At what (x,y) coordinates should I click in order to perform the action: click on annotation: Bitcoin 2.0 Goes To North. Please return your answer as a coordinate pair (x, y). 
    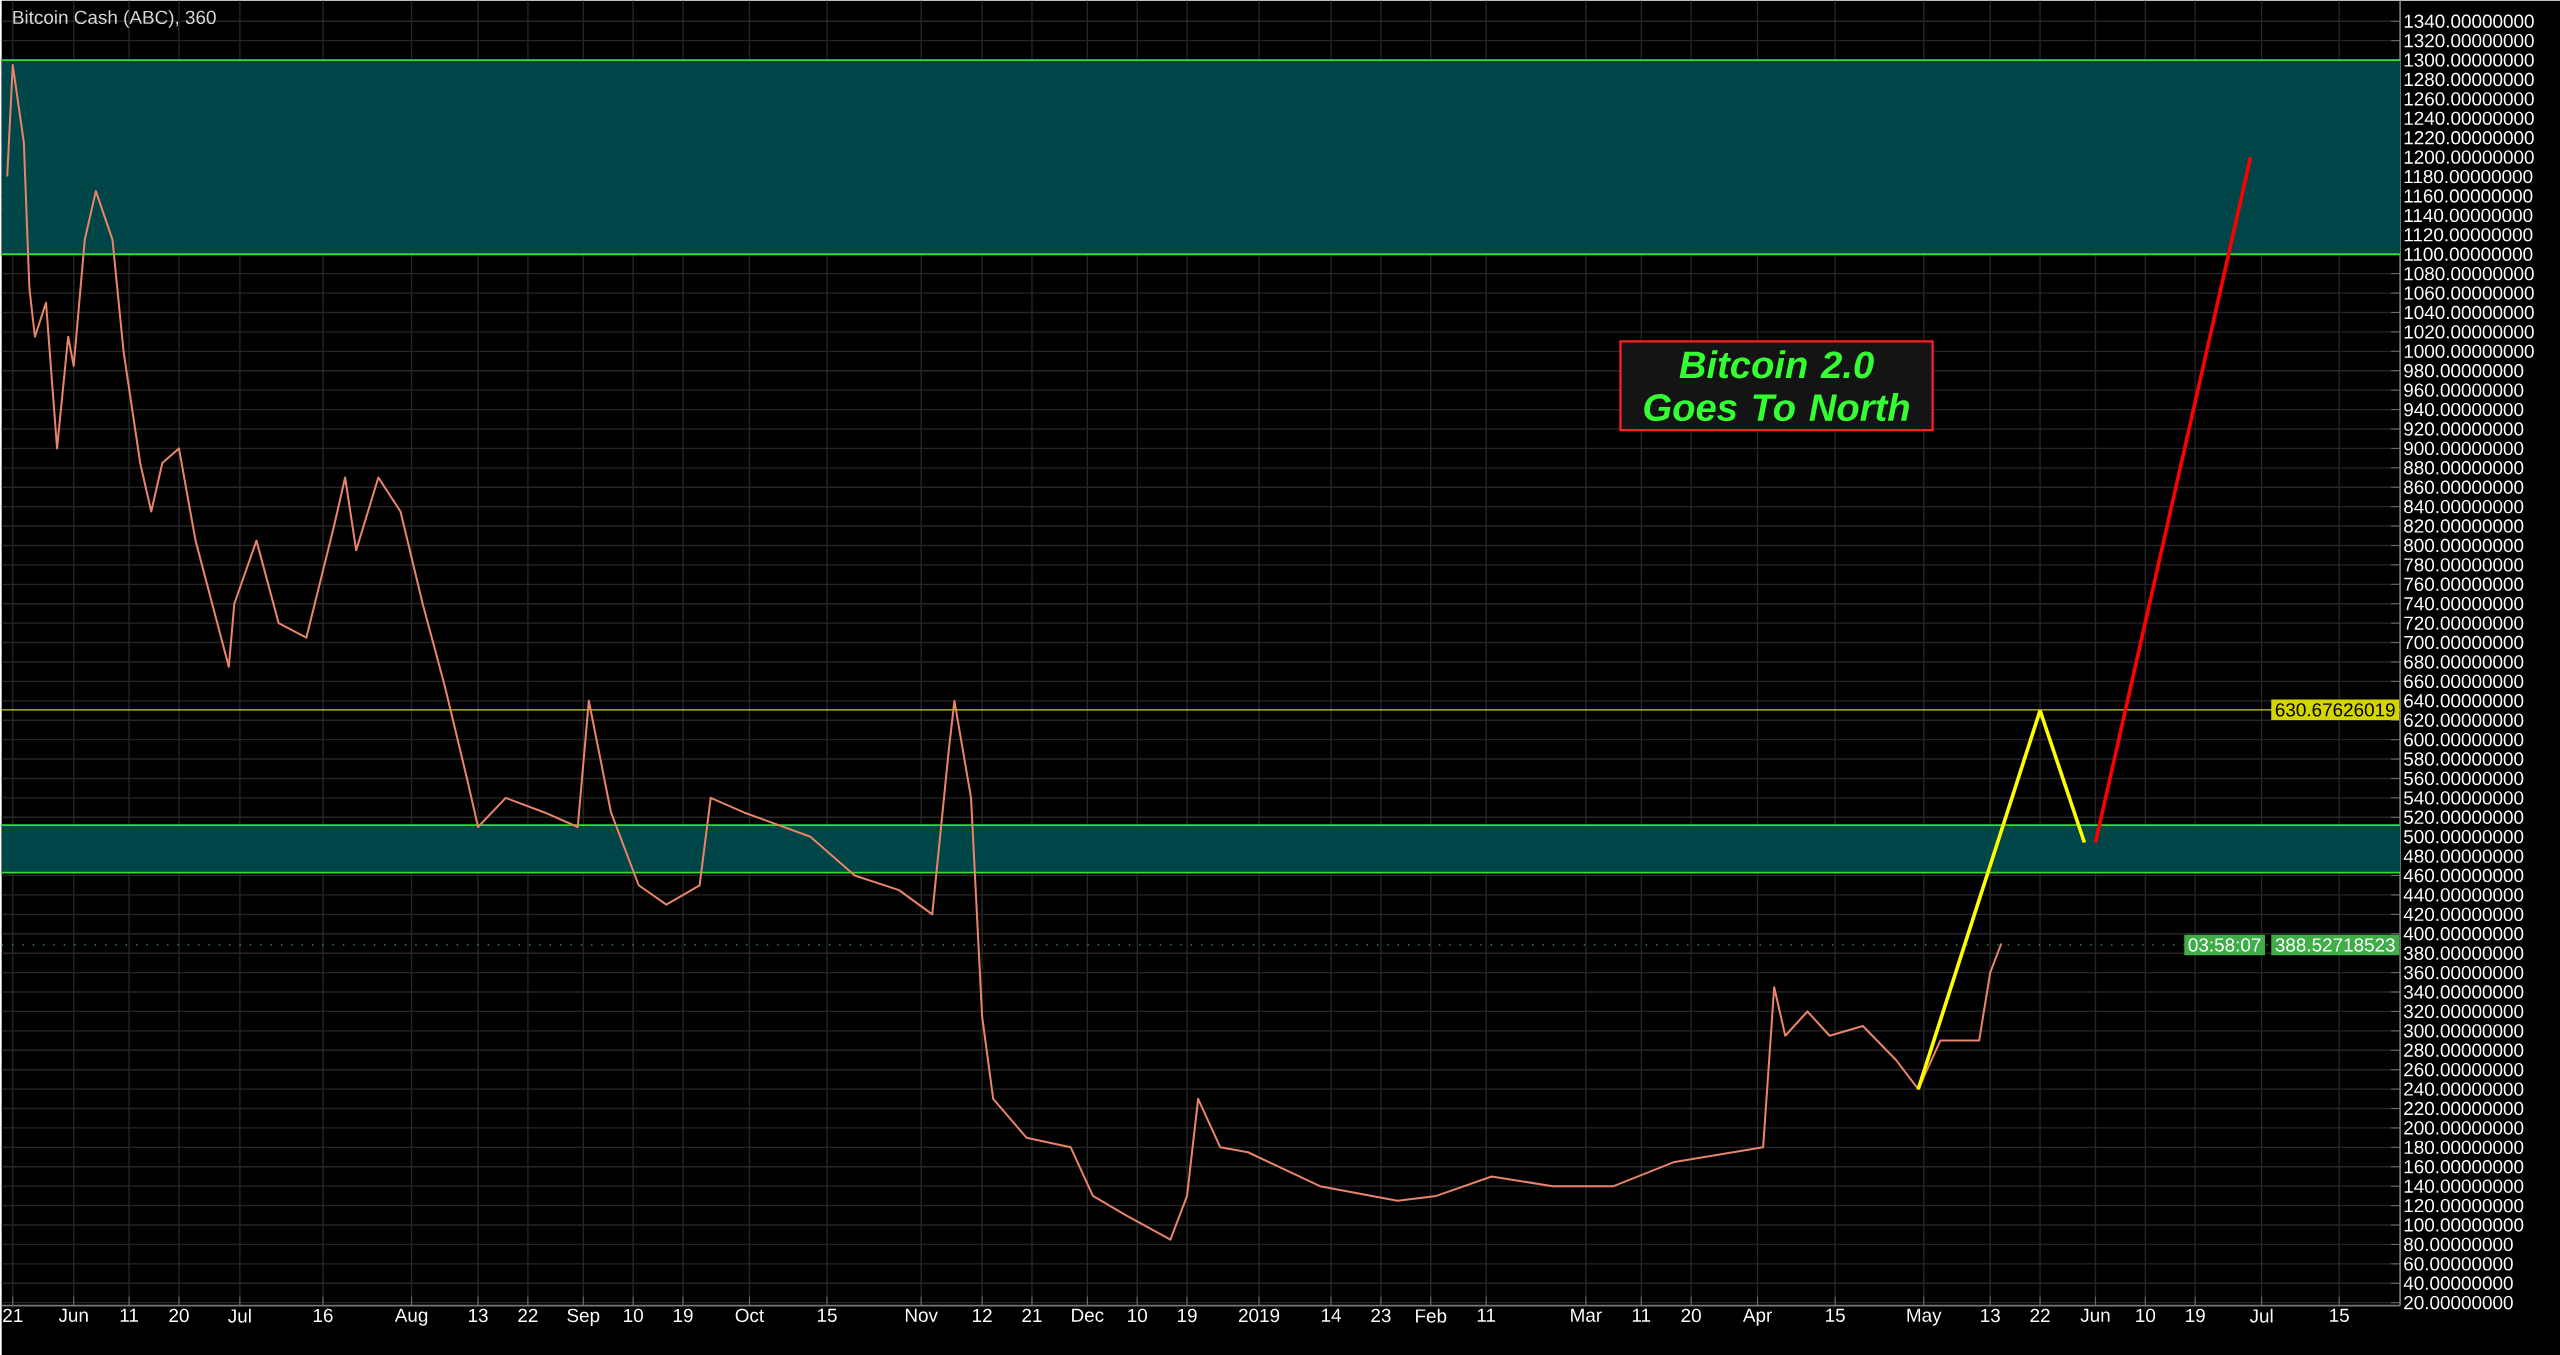
    Looking at the image, I should click on (1776, 386).